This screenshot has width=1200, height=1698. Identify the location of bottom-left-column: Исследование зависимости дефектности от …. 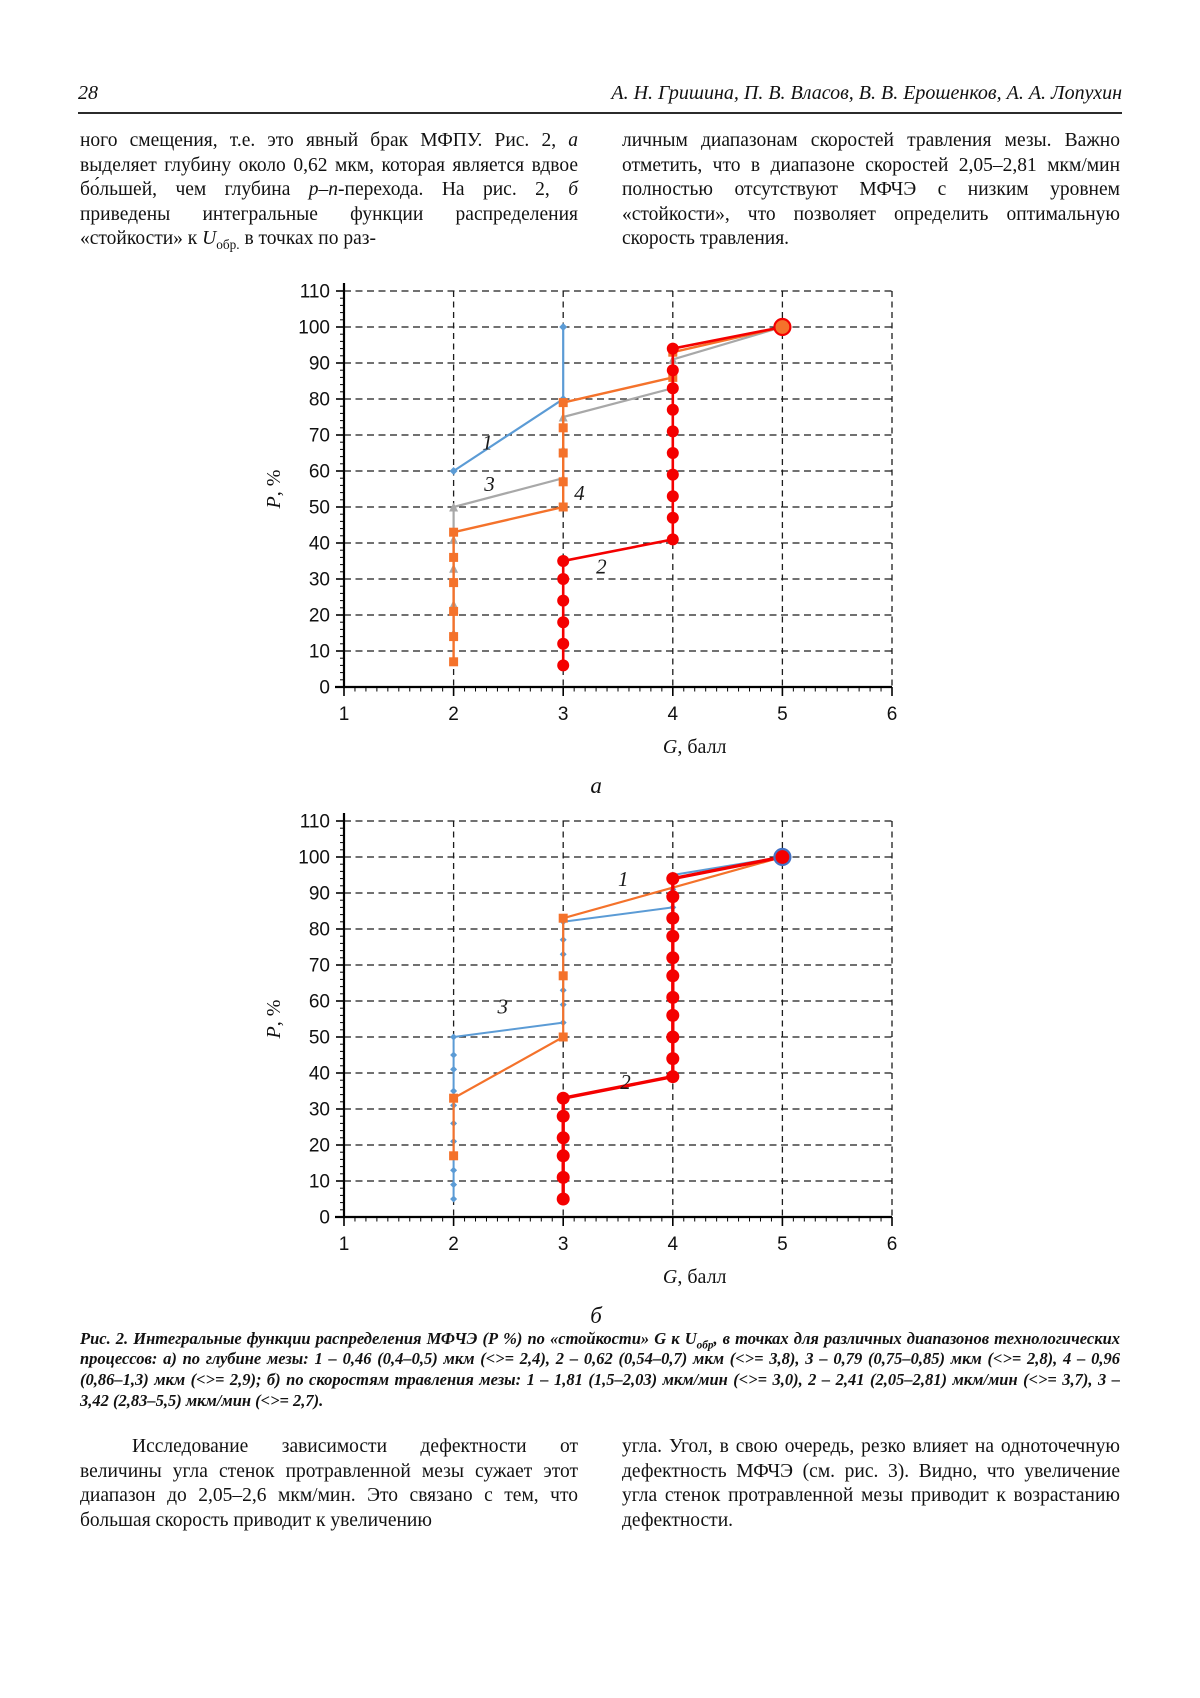
(329, 1484).